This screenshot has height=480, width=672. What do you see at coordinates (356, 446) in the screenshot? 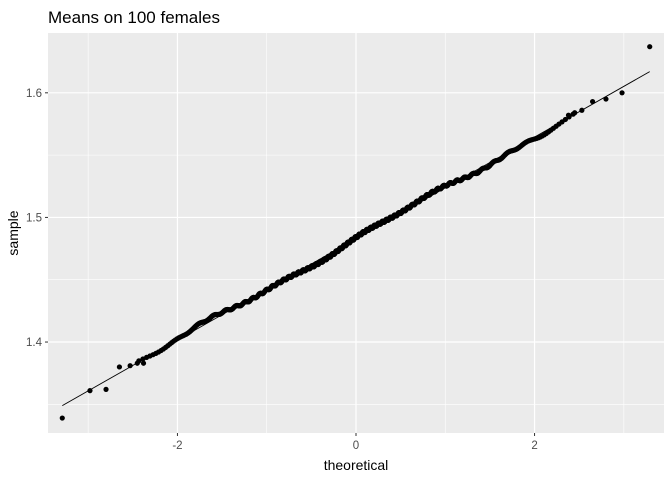
I see `x-tick-label: 0` at bounding box center [356, 446].